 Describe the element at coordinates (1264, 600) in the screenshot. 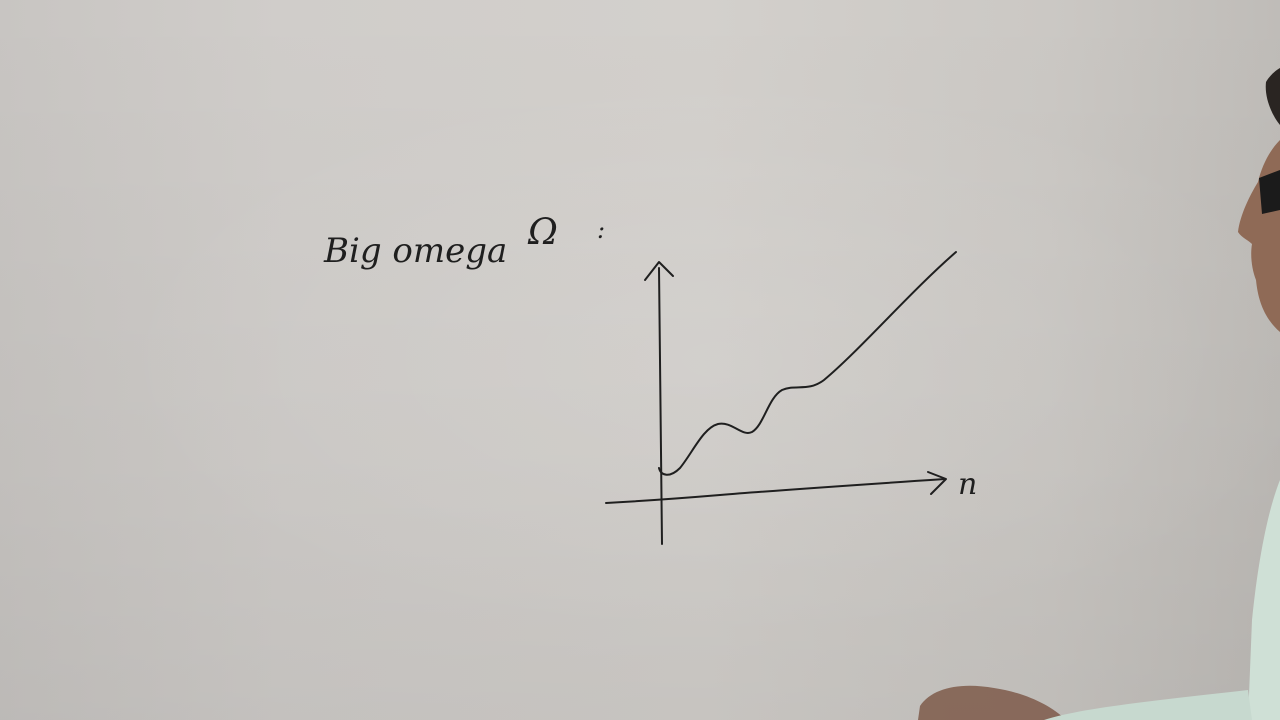

I see `presenter-shirt` at that location.